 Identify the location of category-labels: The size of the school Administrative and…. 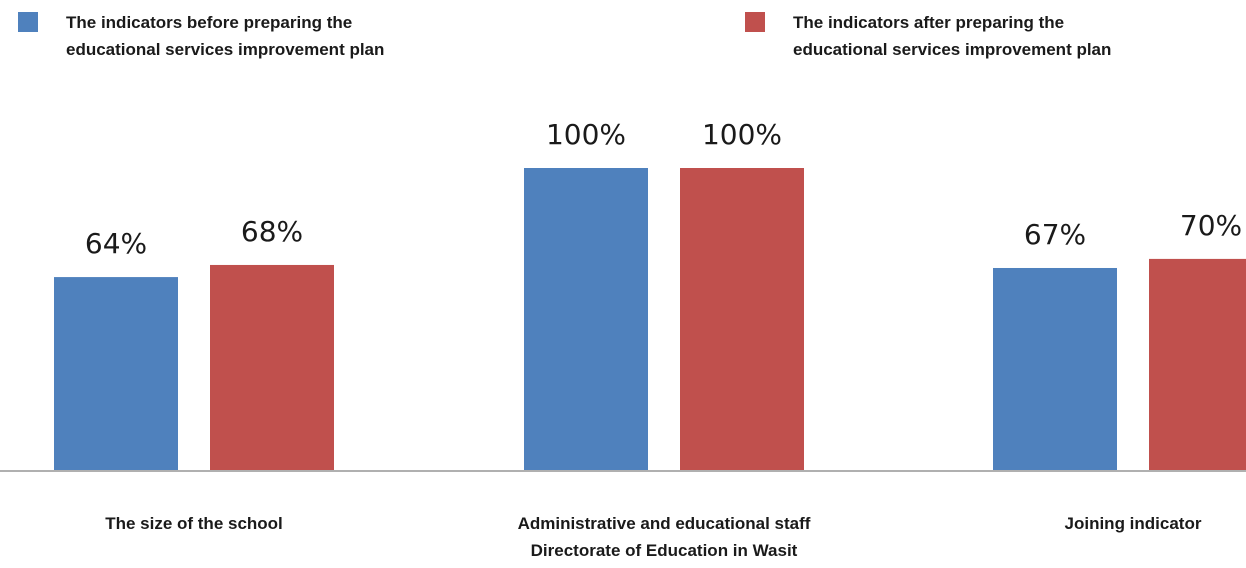
(653, 537).